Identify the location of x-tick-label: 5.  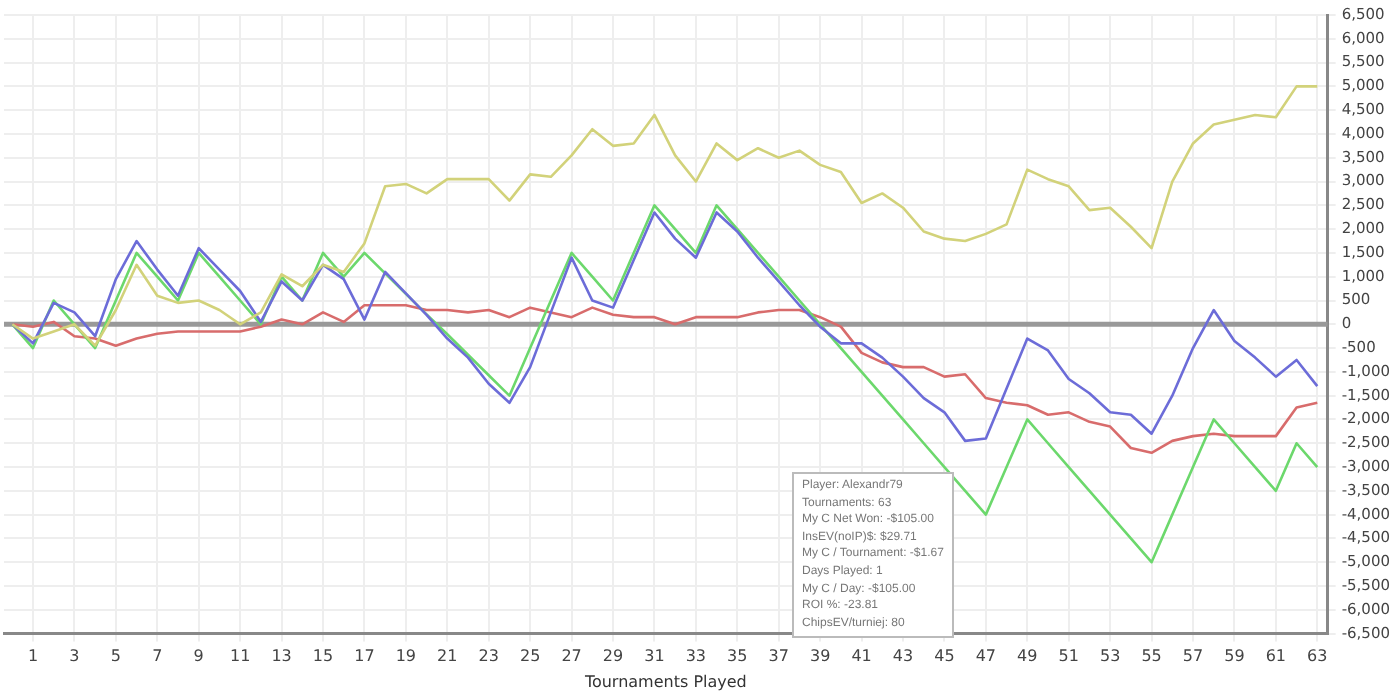
(115, 656).